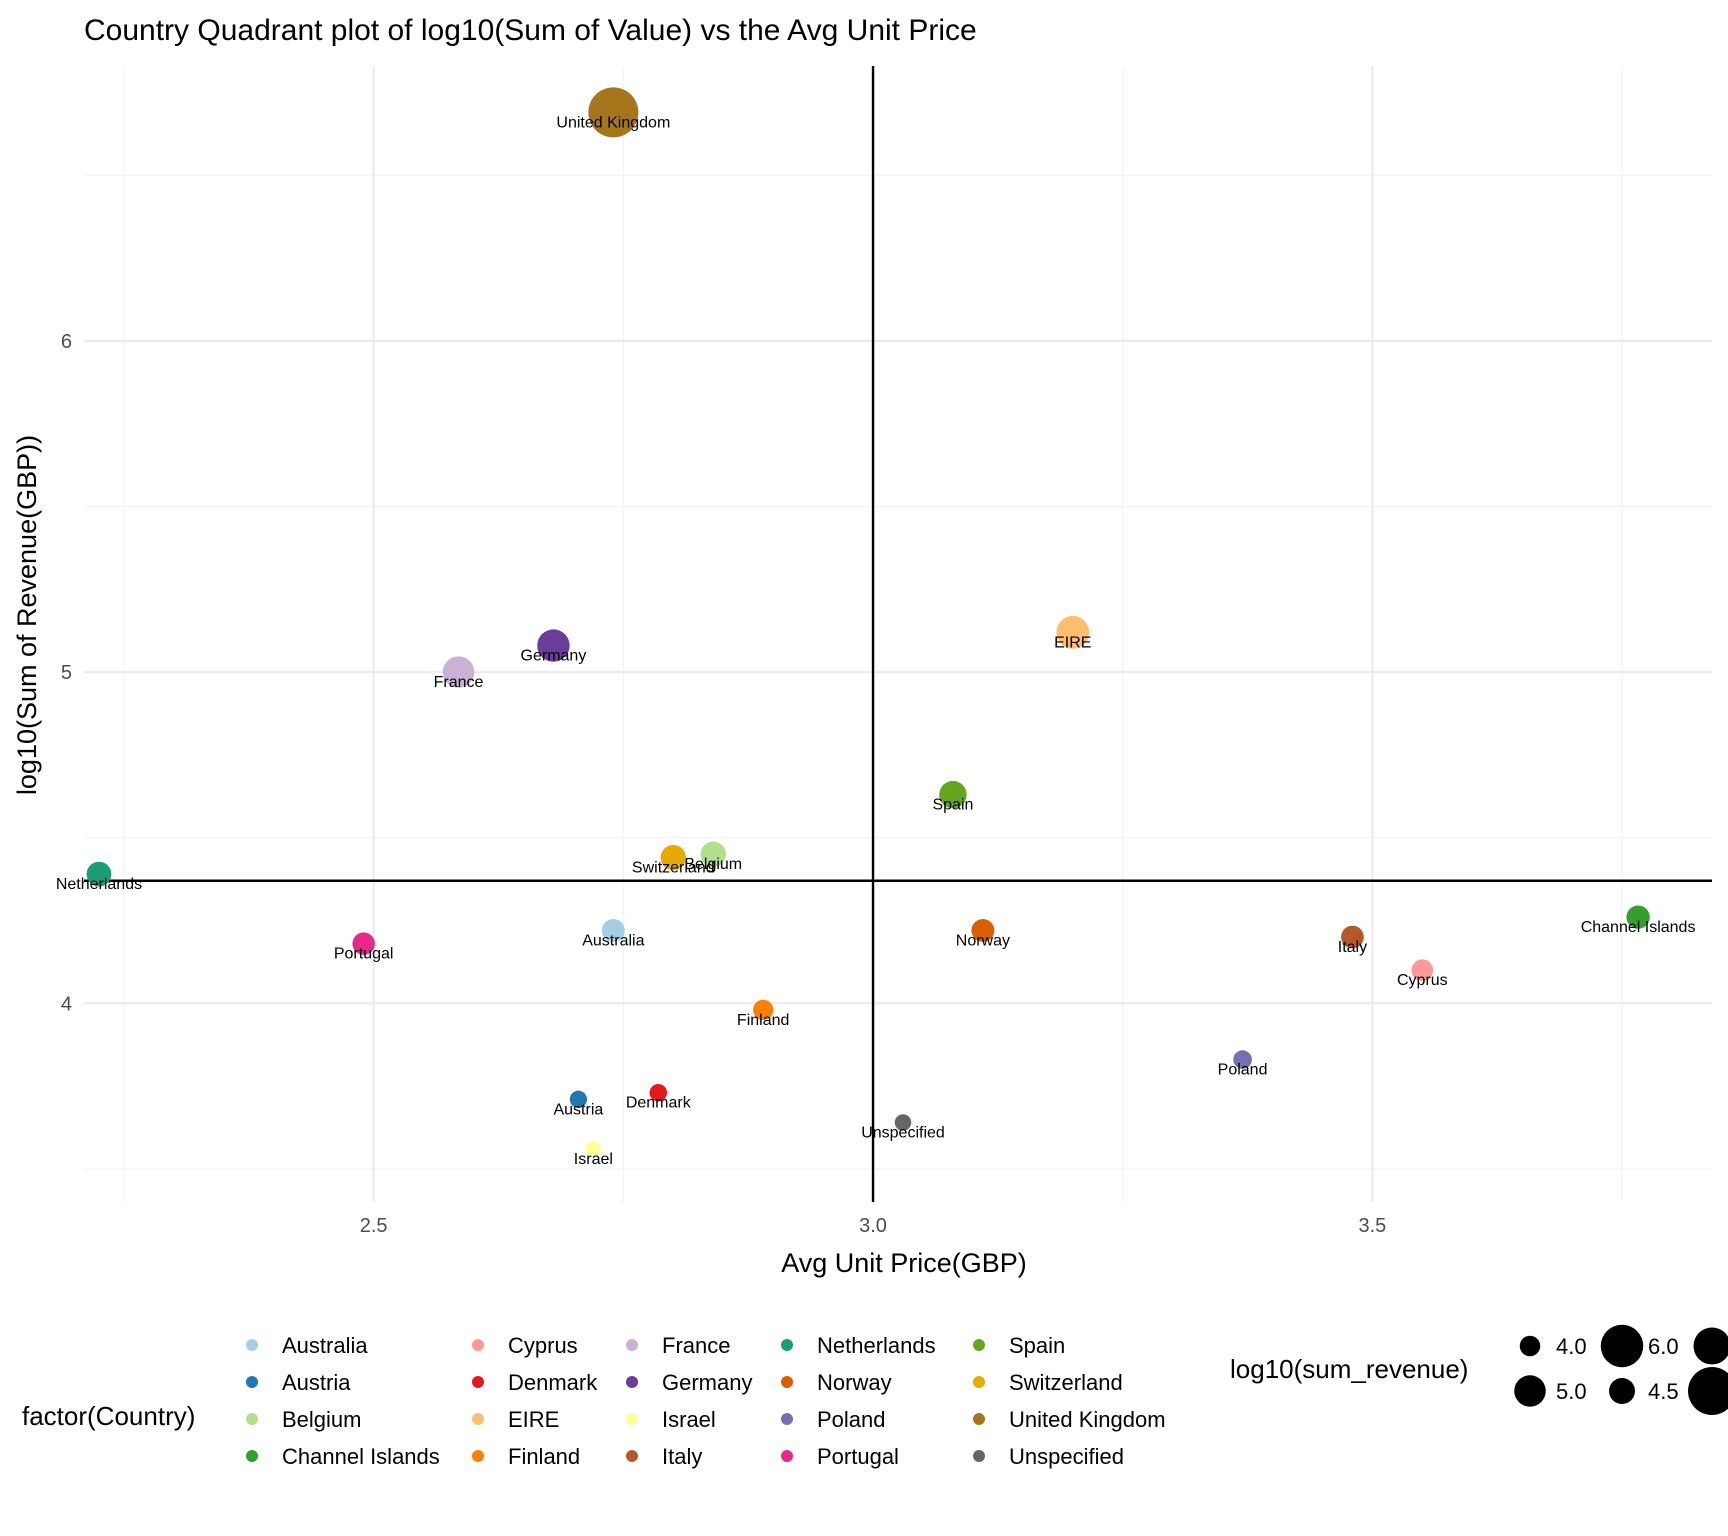 Image resolution: width=1728 pixels, height=1536 pixels. I want to click on legend-label-unspecified: Unspecified, so click(1066, 1456).